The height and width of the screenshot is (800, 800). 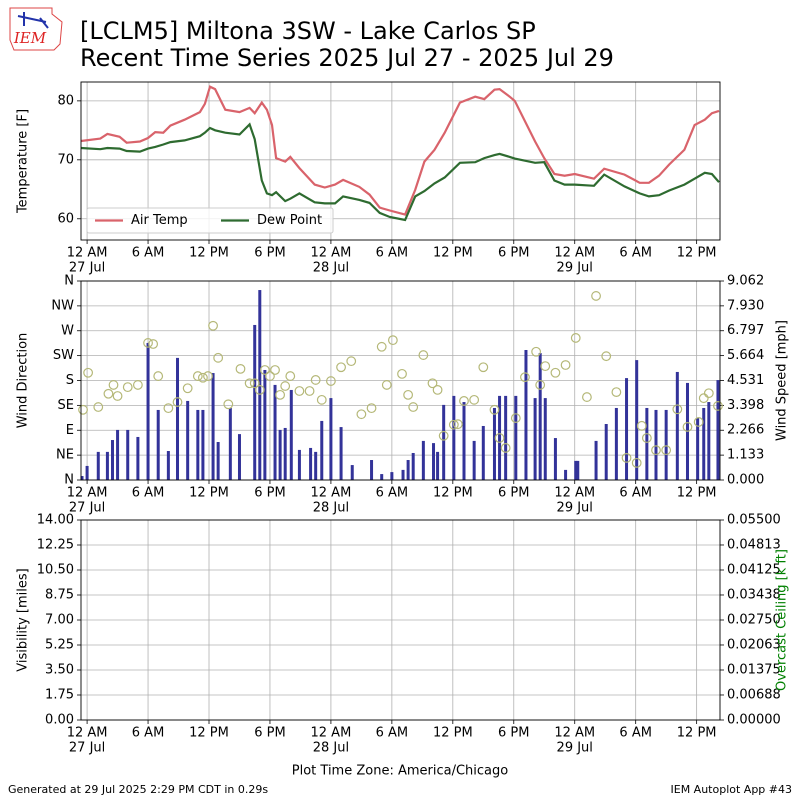 I want to click on y-tick-label: N, so click(x=69, y=281).